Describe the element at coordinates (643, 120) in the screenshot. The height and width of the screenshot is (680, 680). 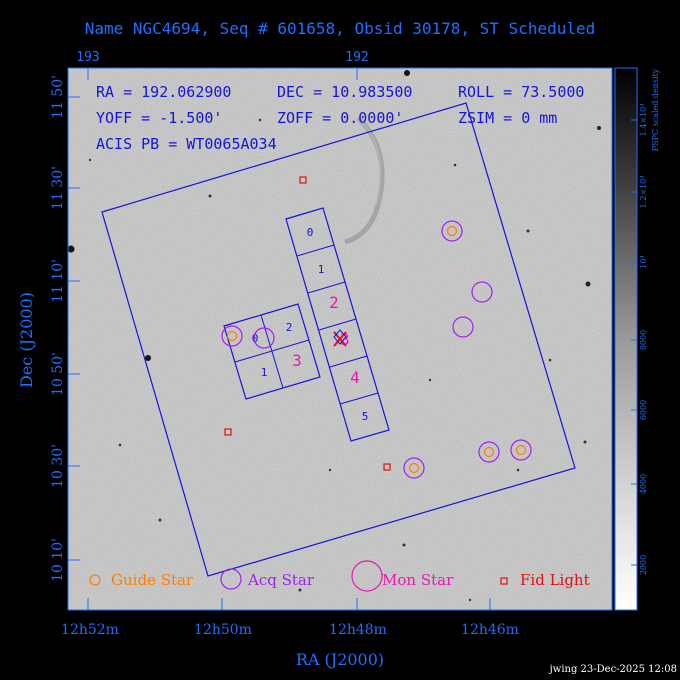
I see `colorbar-tick: 1.4×10⁴` at that location.